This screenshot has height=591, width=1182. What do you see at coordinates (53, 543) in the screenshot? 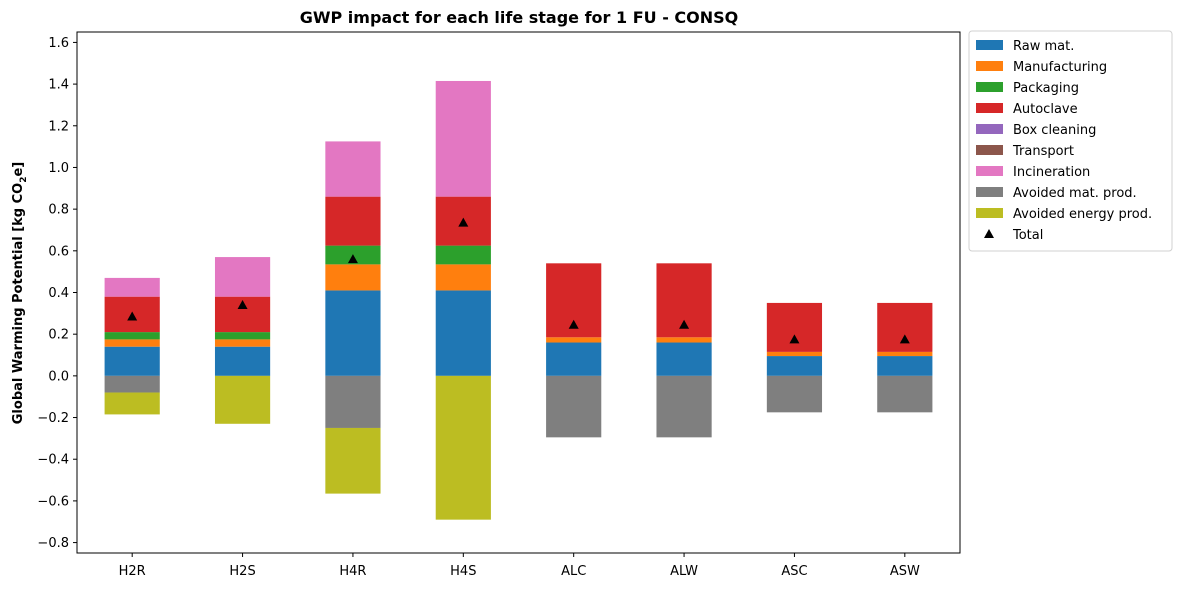
I see `y-tick-label: −0.8` at bounding box center [53, 543].